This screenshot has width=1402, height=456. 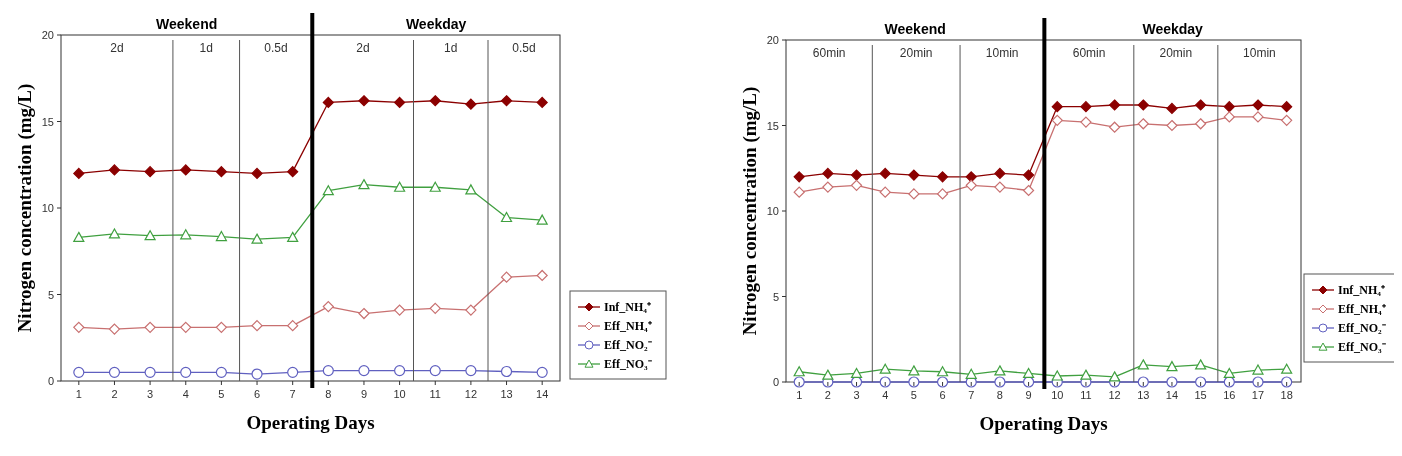 I want to click on x-tick-label: 16, so click(x=1229, y=395).